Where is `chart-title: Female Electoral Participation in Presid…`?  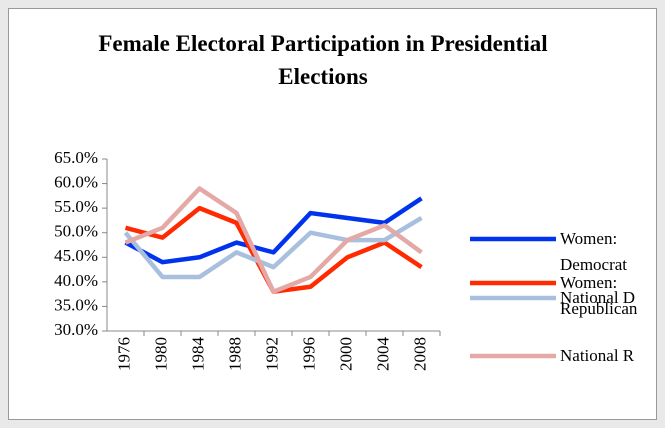
chart-title: Female Electoral Participation in Presid… is located at coordinates (323, 60).